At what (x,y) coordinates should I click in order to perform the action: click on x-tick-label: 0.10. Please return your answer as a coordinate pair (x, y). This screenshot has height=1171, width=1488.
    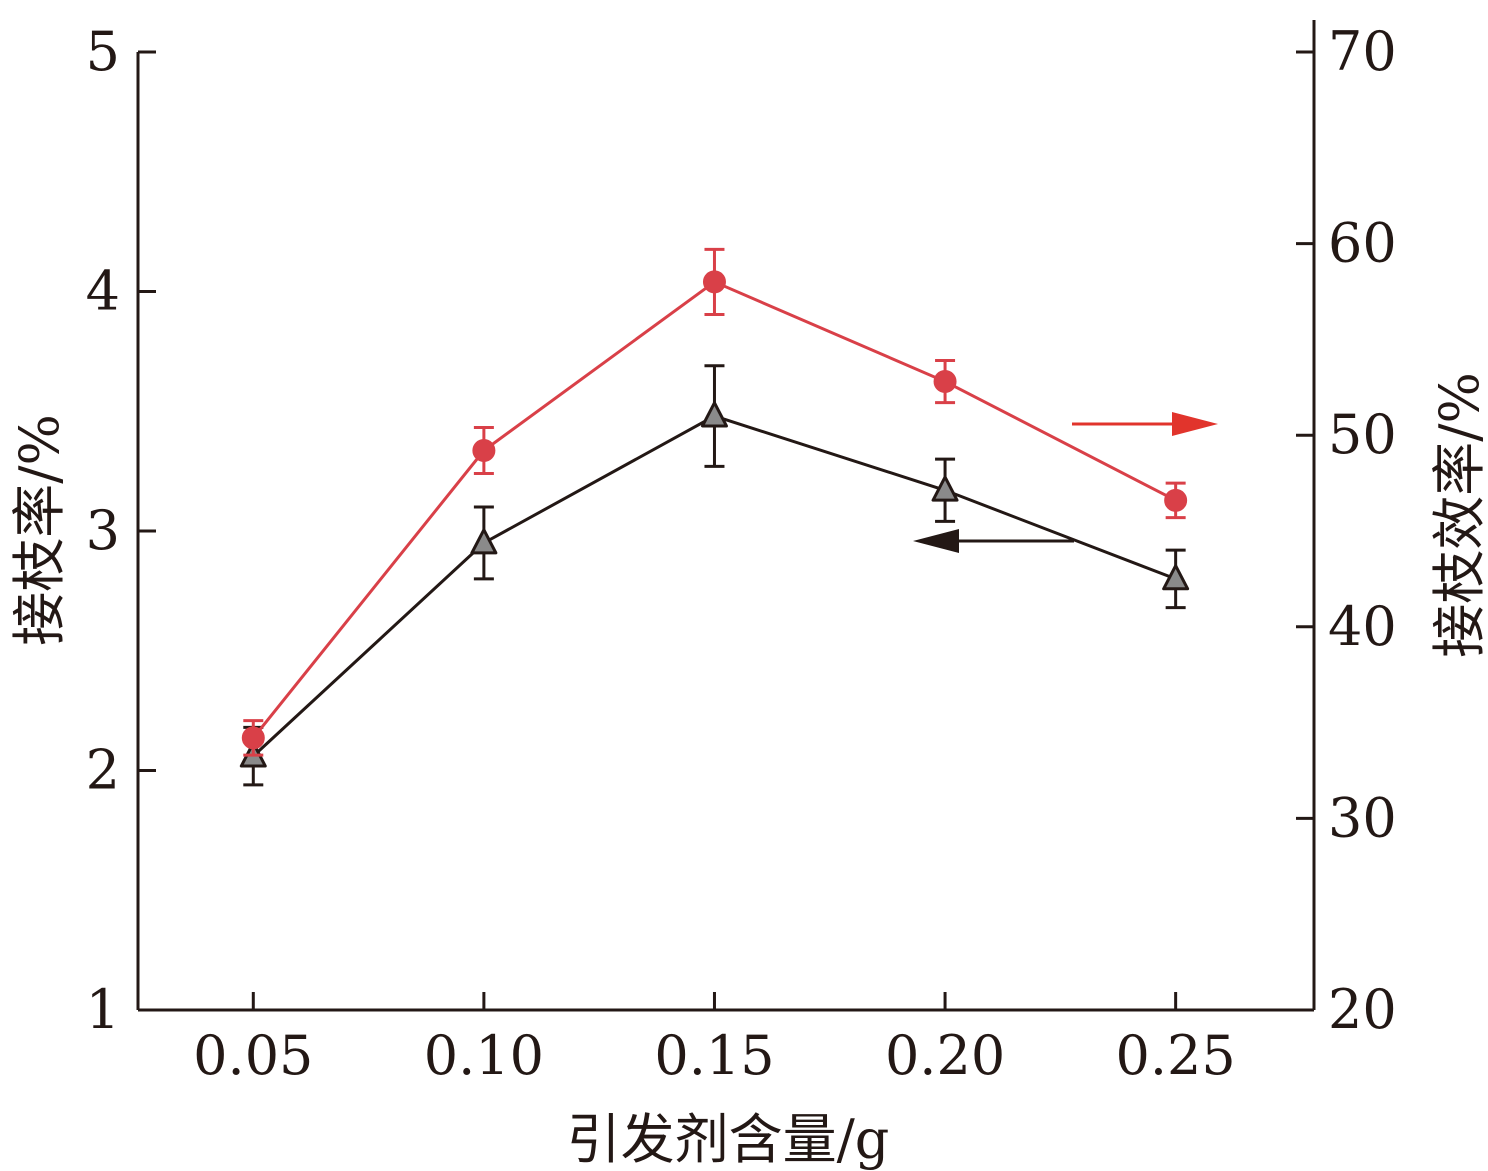
    Looking at the image, I should click on (484, 1055).